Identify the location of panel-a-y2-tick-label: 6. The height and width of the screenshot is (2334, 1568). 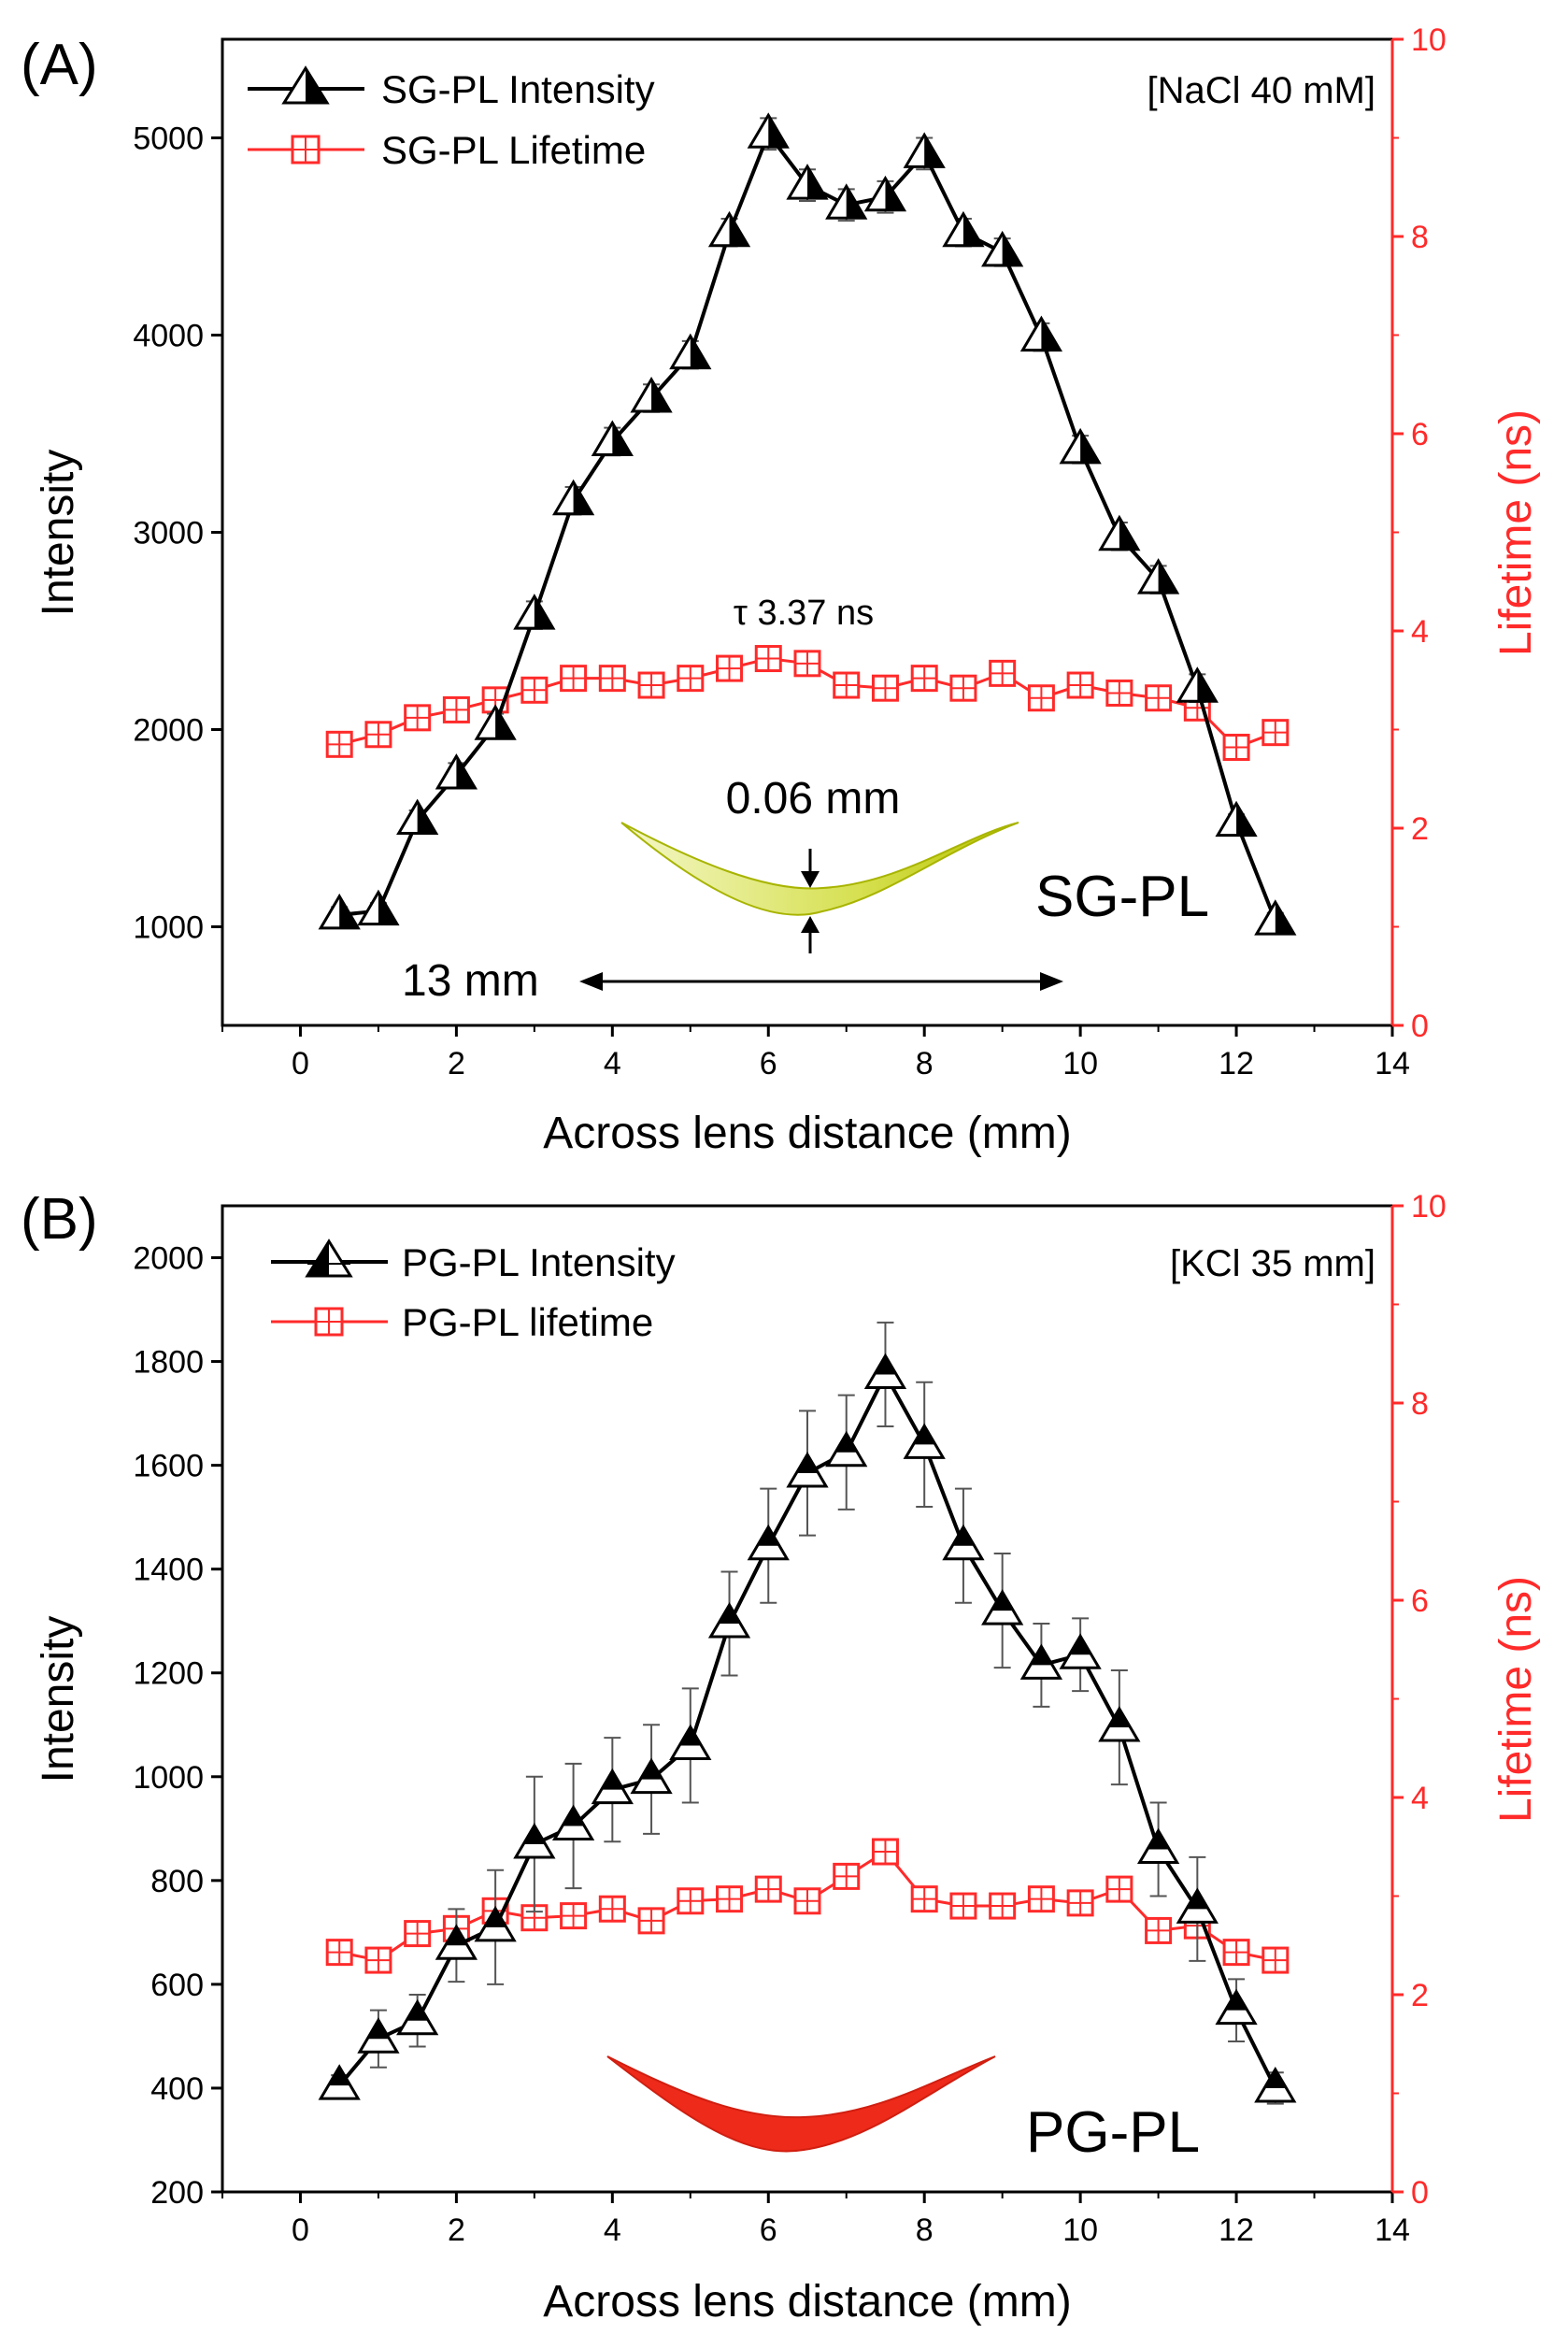
(1420, 434).